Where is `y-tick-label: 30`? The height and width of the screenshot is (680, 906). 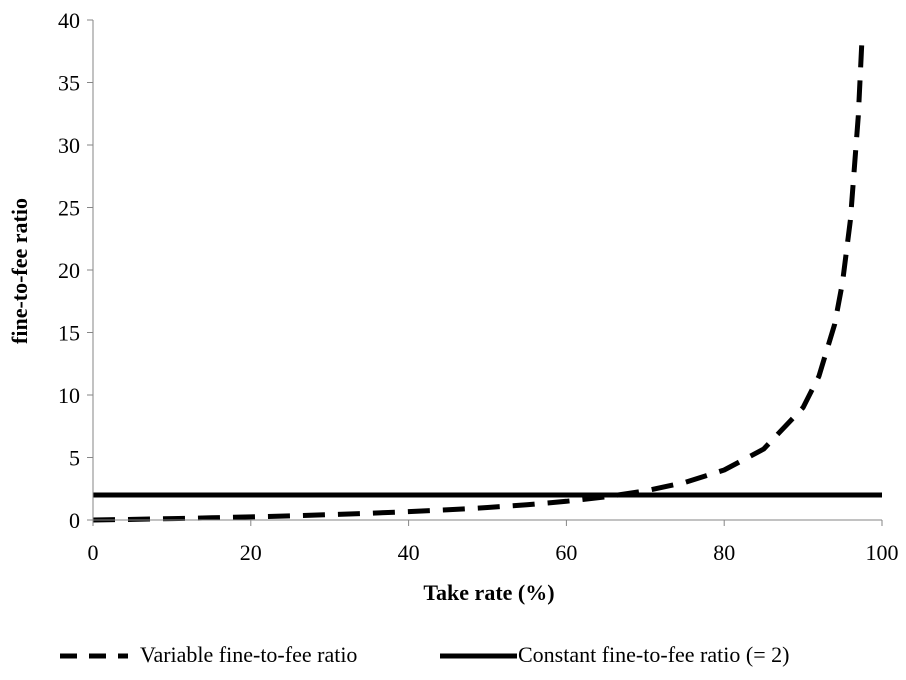
y-tick-label: 30 is located at coordinates (69, 145).